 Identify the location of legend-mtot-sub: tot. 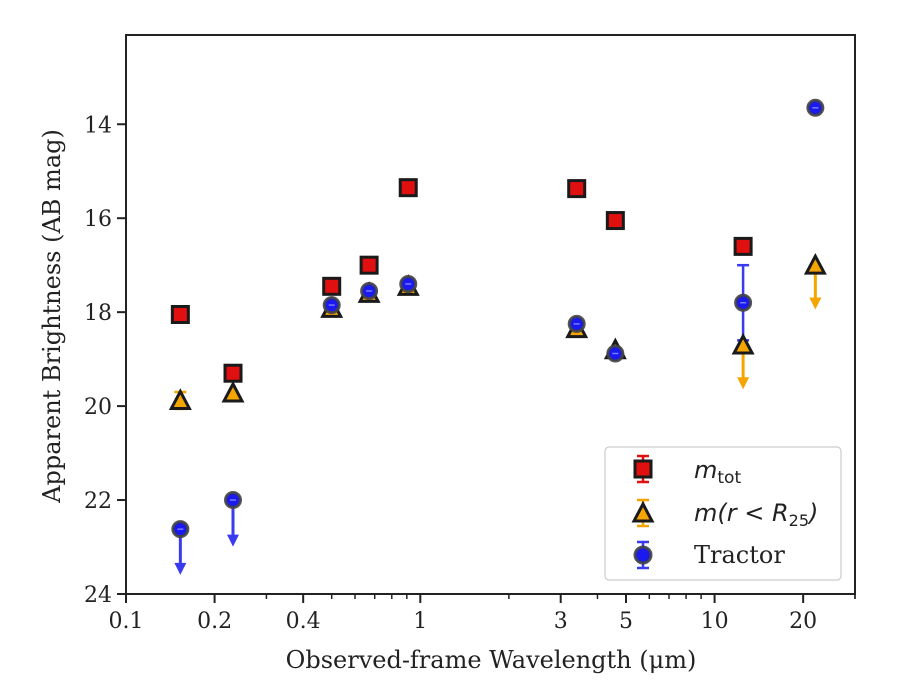
(729, 478).